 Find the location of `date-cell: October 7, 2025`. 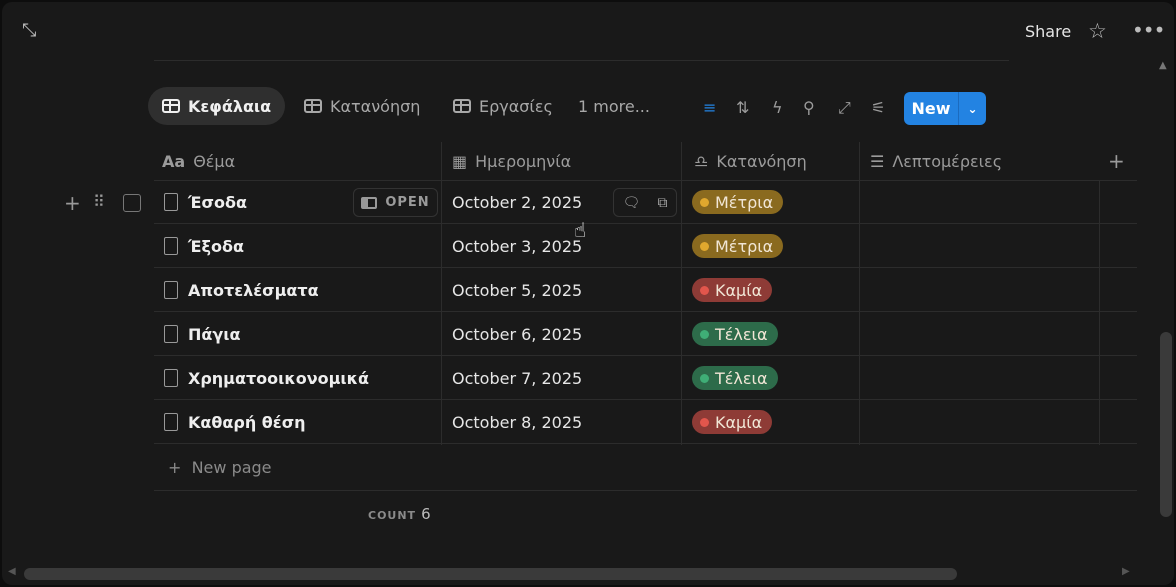

date-cell: October 7, 2025 is located at coordinates (517, 378).